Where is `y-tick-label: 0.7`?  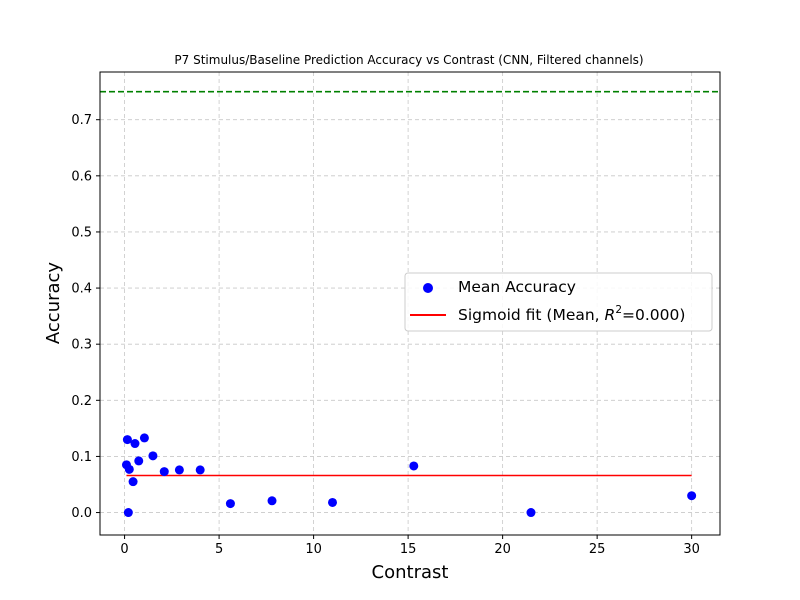
y-tick-label: 0.7 is located at coordinates (81, 120).